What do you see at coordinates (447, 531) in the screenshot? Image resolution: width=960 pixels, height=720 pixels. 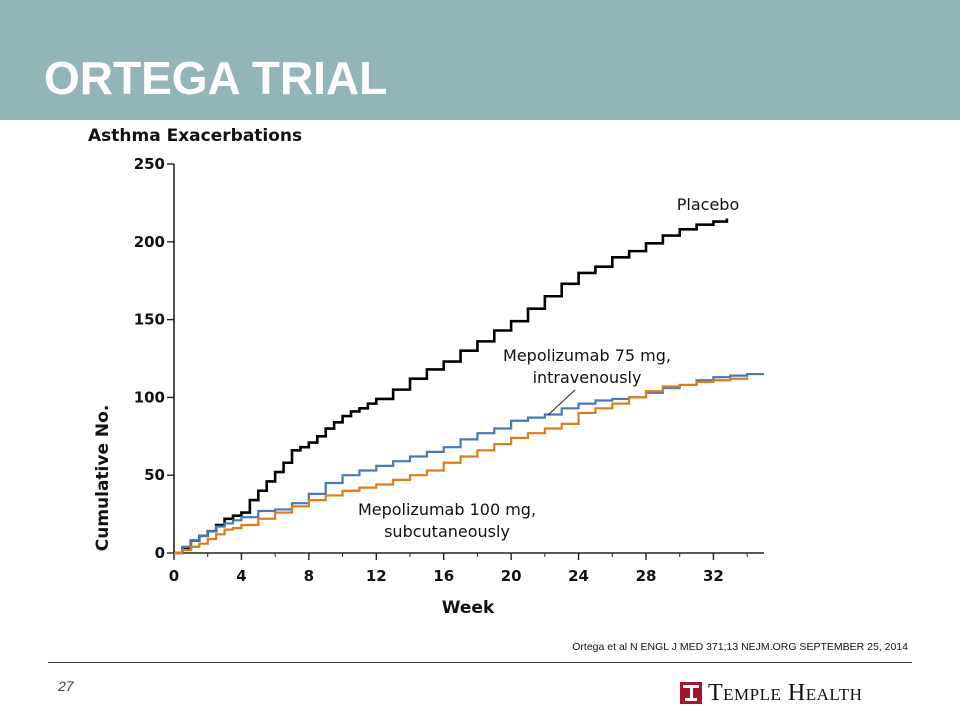 I see `series-label-mepolizumab-100-mg-subcutaneously: subcutaneously` at bounding box center [447, 531].